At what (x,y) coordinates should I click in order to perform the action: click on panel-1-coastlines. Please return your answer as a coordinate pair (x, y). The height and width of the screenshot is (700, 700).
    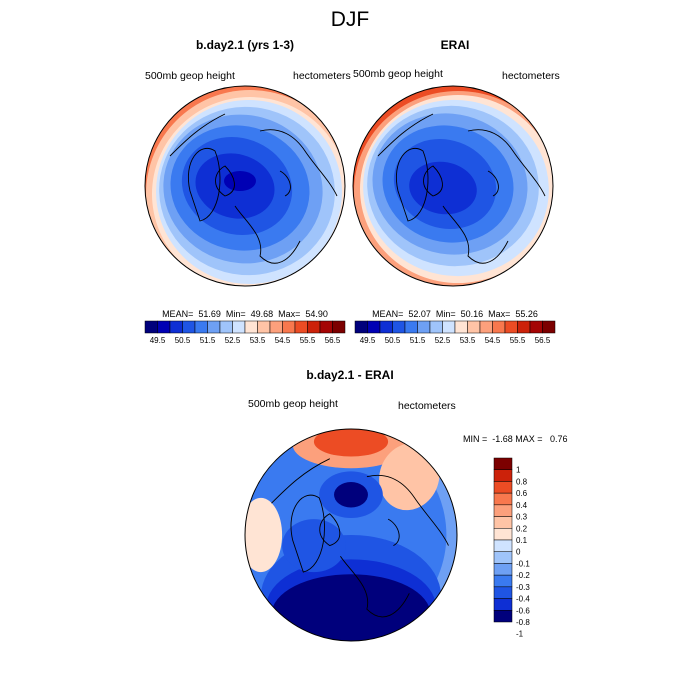
    Looking at the image, I should click on (253, 188).